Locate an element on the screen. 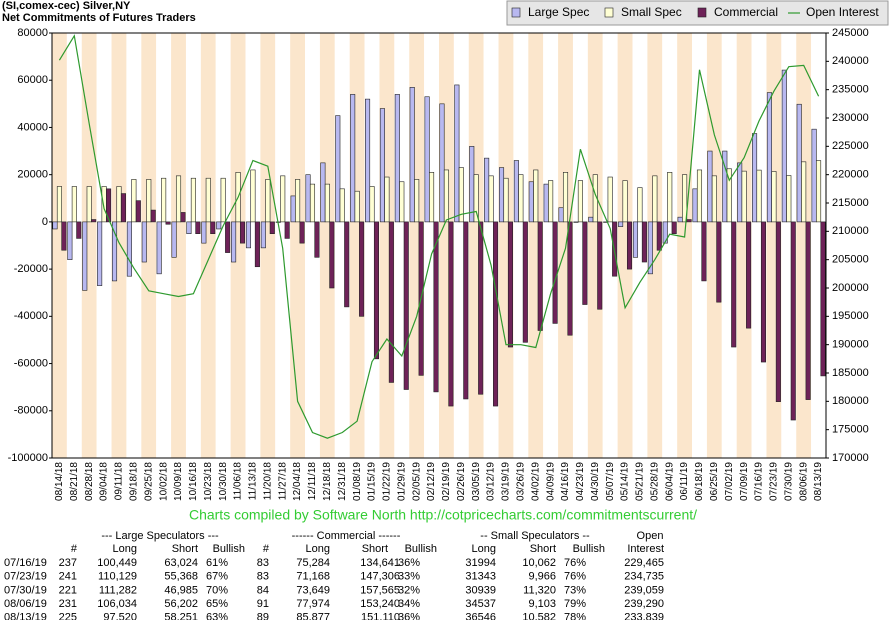  table-cell: 111,282 is located at coordinates (118, 590).